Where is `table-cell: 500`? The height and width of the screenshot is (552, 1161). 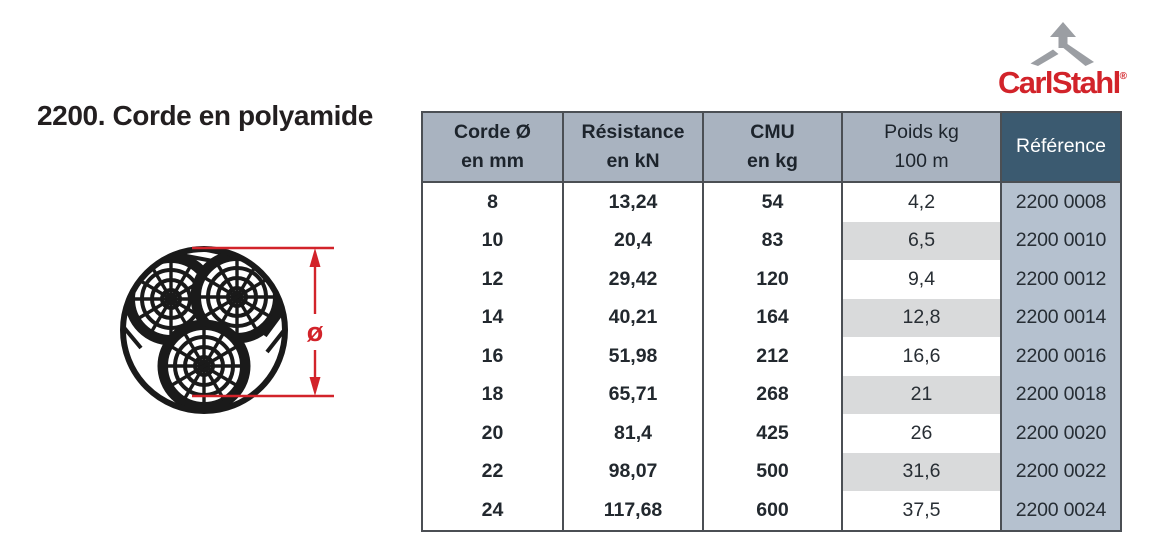
table-cell: 500 is located at coordinates (771, 471).